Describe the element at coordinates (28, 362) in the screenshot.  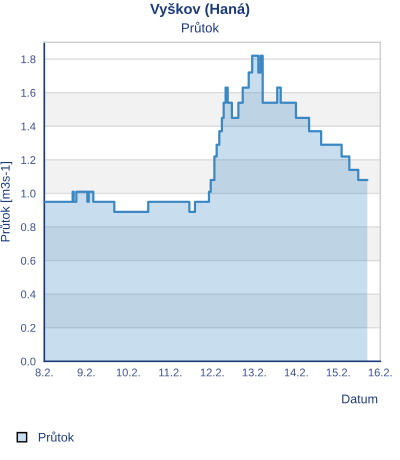
I see `y-tick-label: 0.0` at that location.